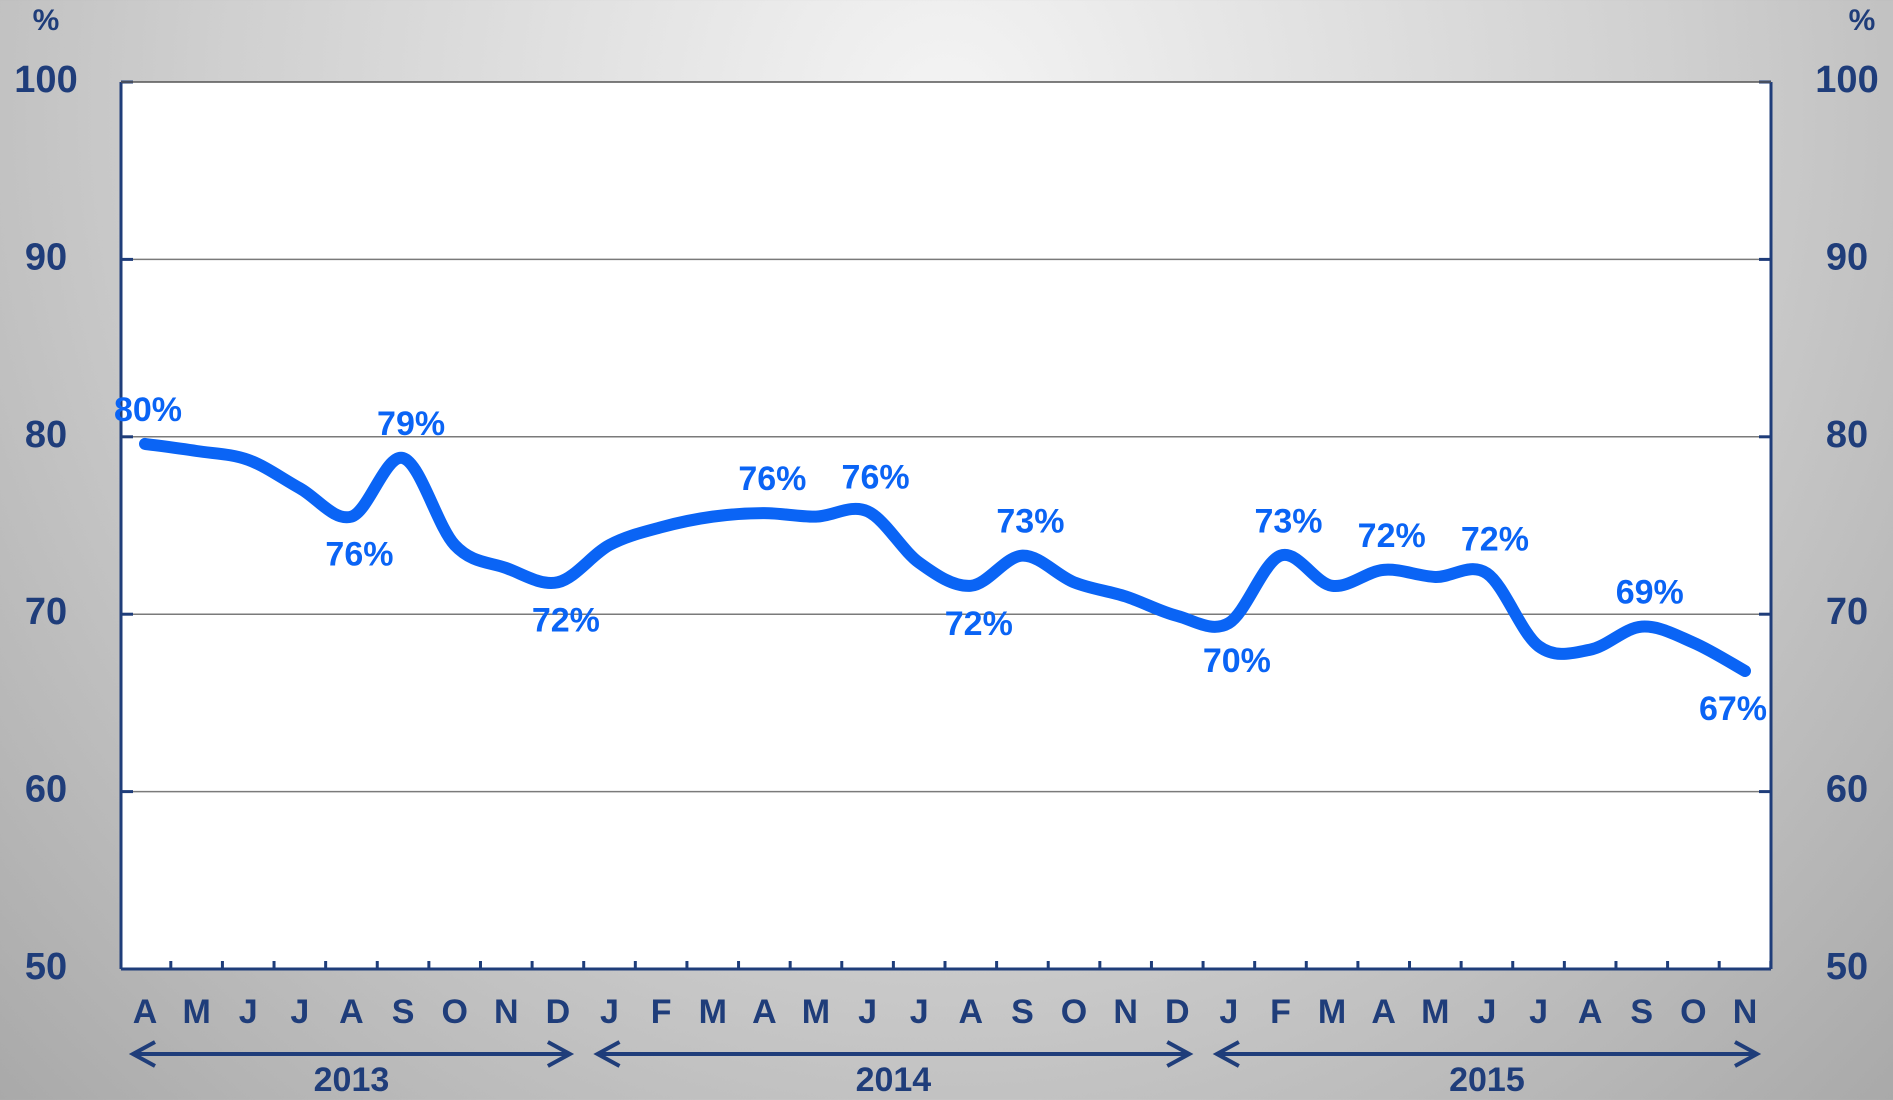 This screenshot has height=1100, width=1893. I want to click on data-label: 79%, so click(411, 424).